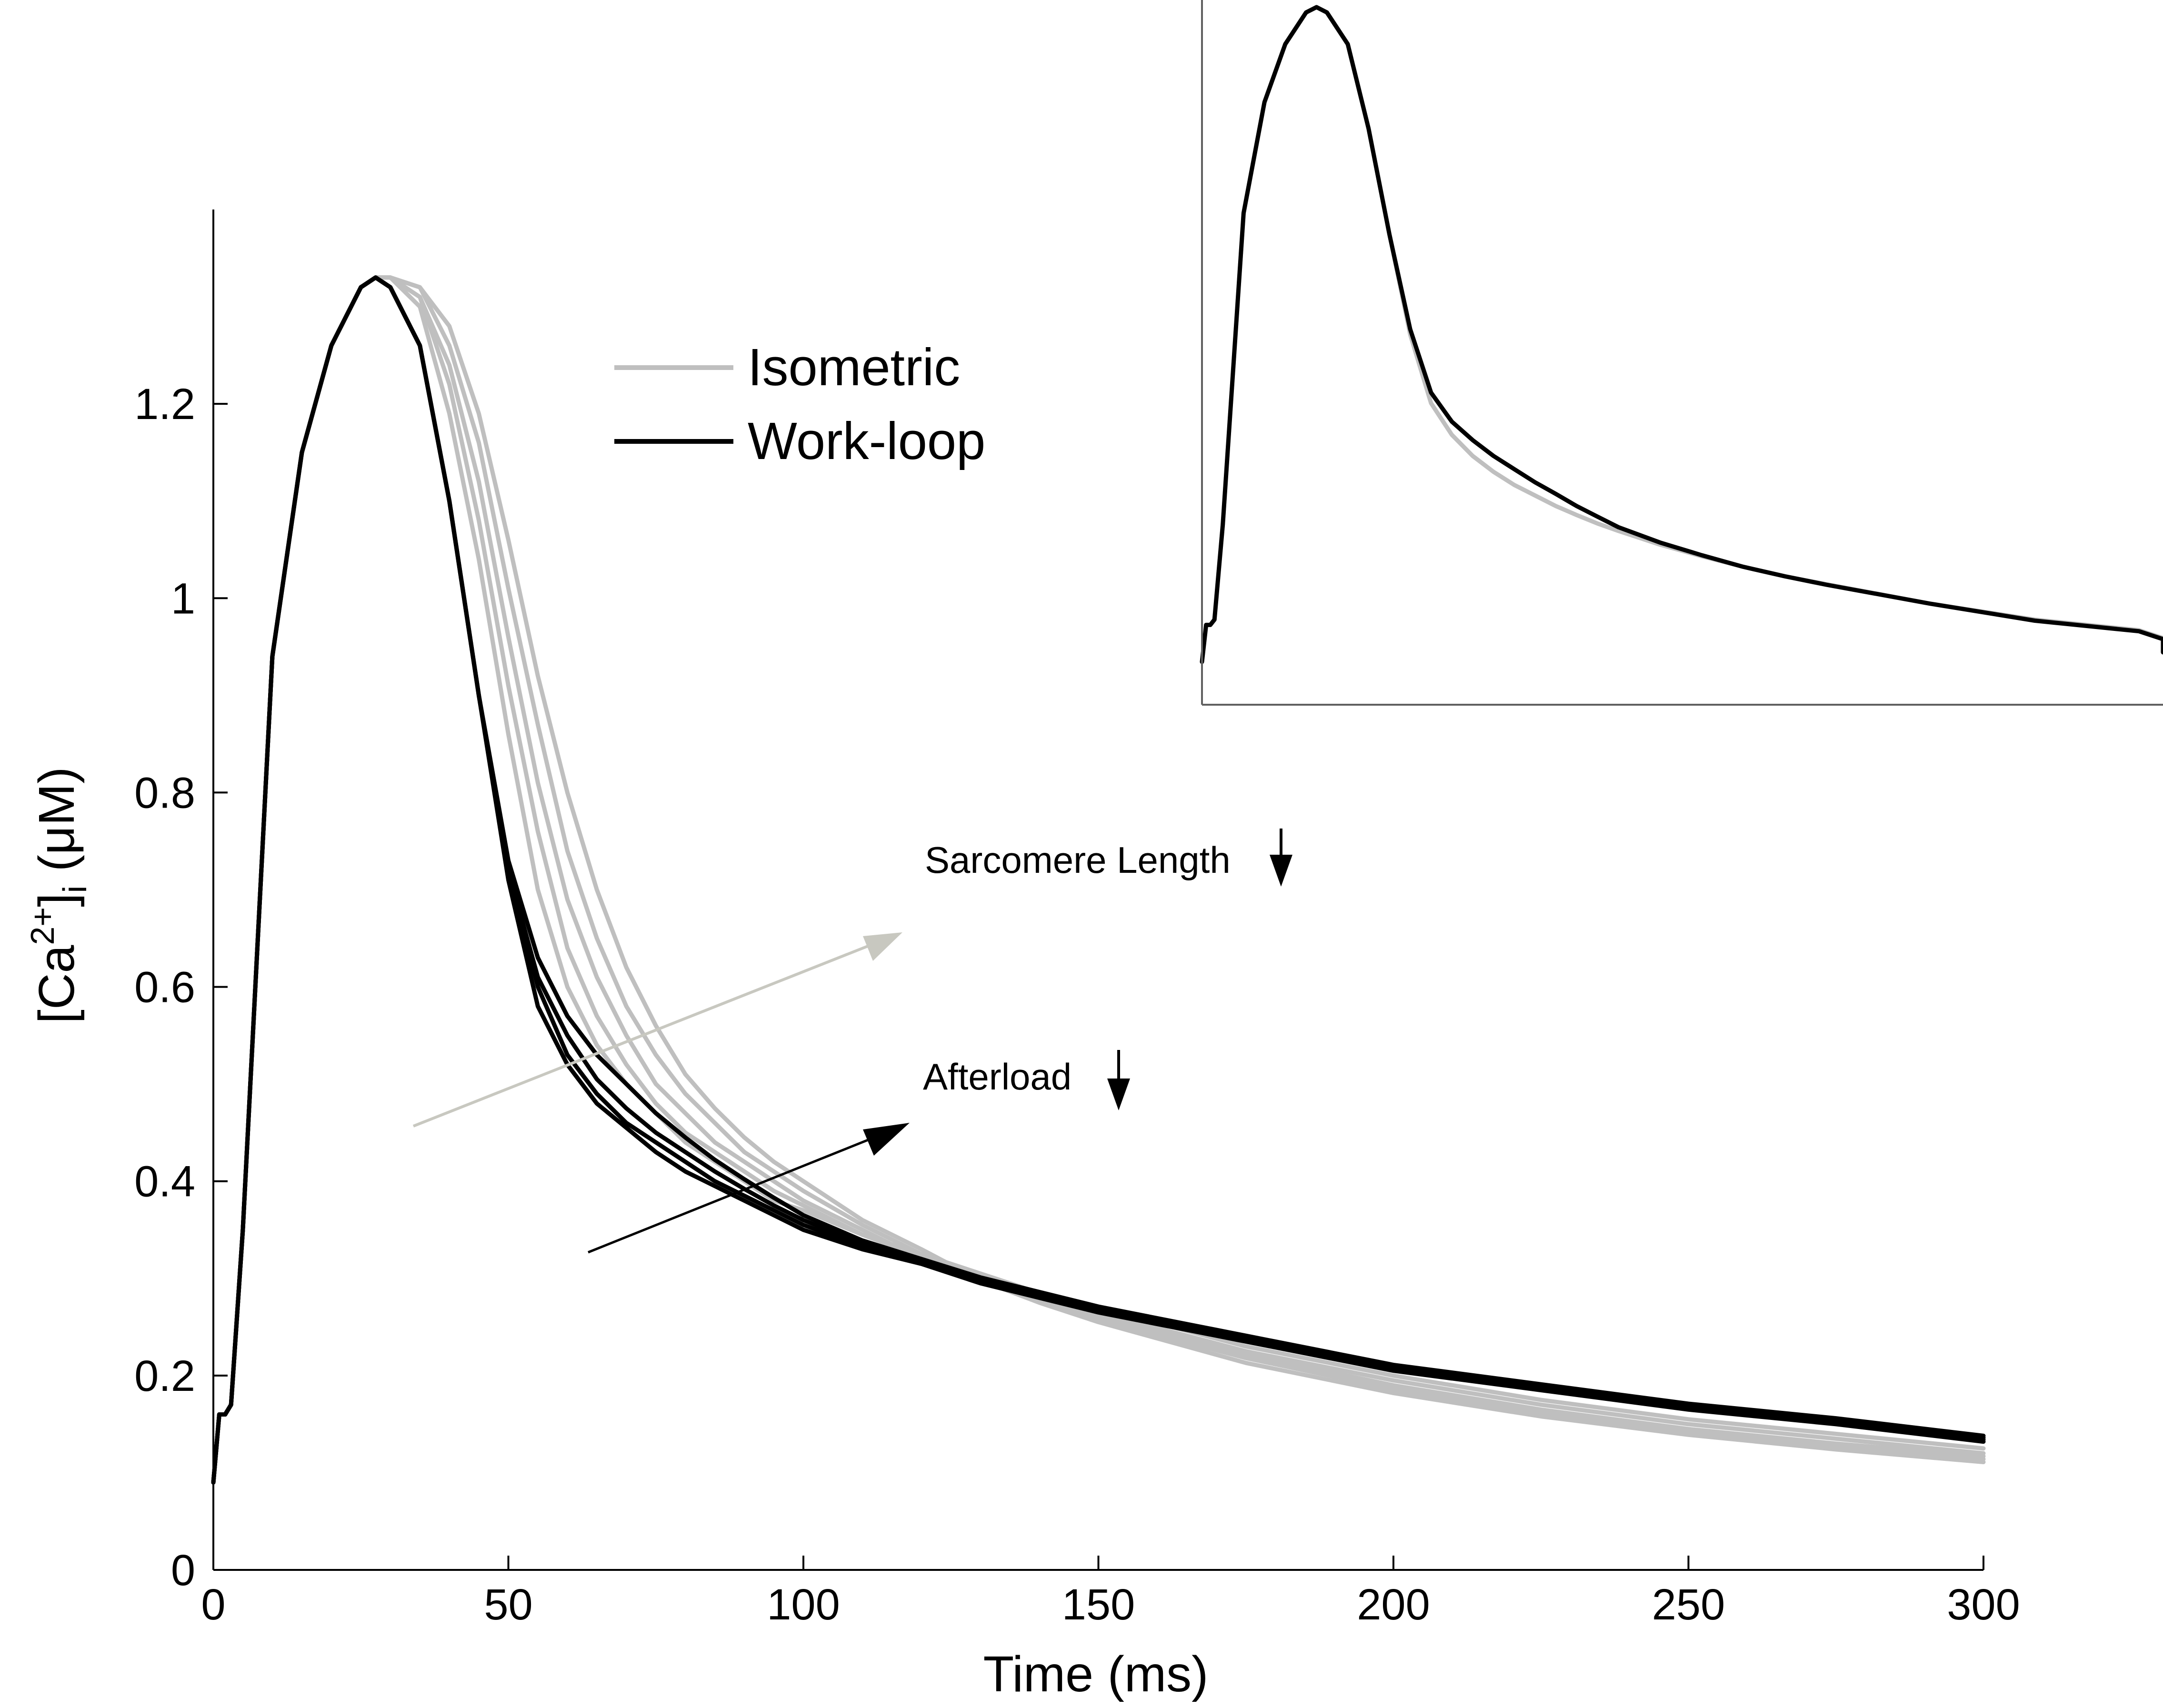 The image size is (2163, 1708). I want to click on y-axis-title-unit: (μM), so click(57, 826).